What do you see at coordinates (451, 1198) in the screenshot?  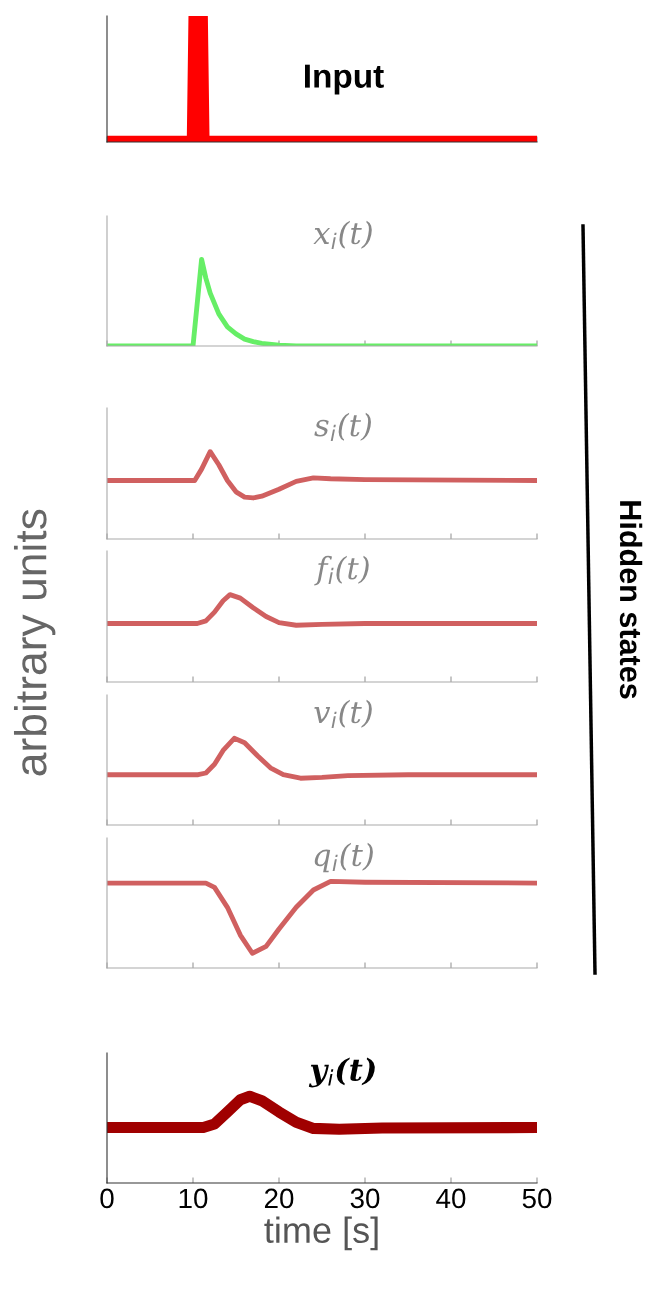 I see `x-tick-label: 40` at bounding box center [451, 1198].